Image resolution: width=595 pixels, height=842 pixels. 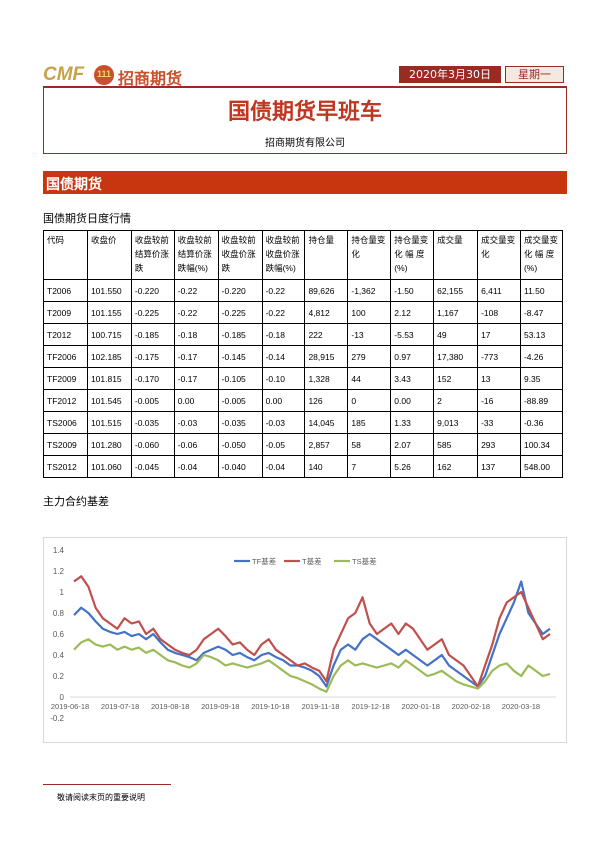 I want to click on table-header-cell: 持仓量, so click(x=326, y=255).